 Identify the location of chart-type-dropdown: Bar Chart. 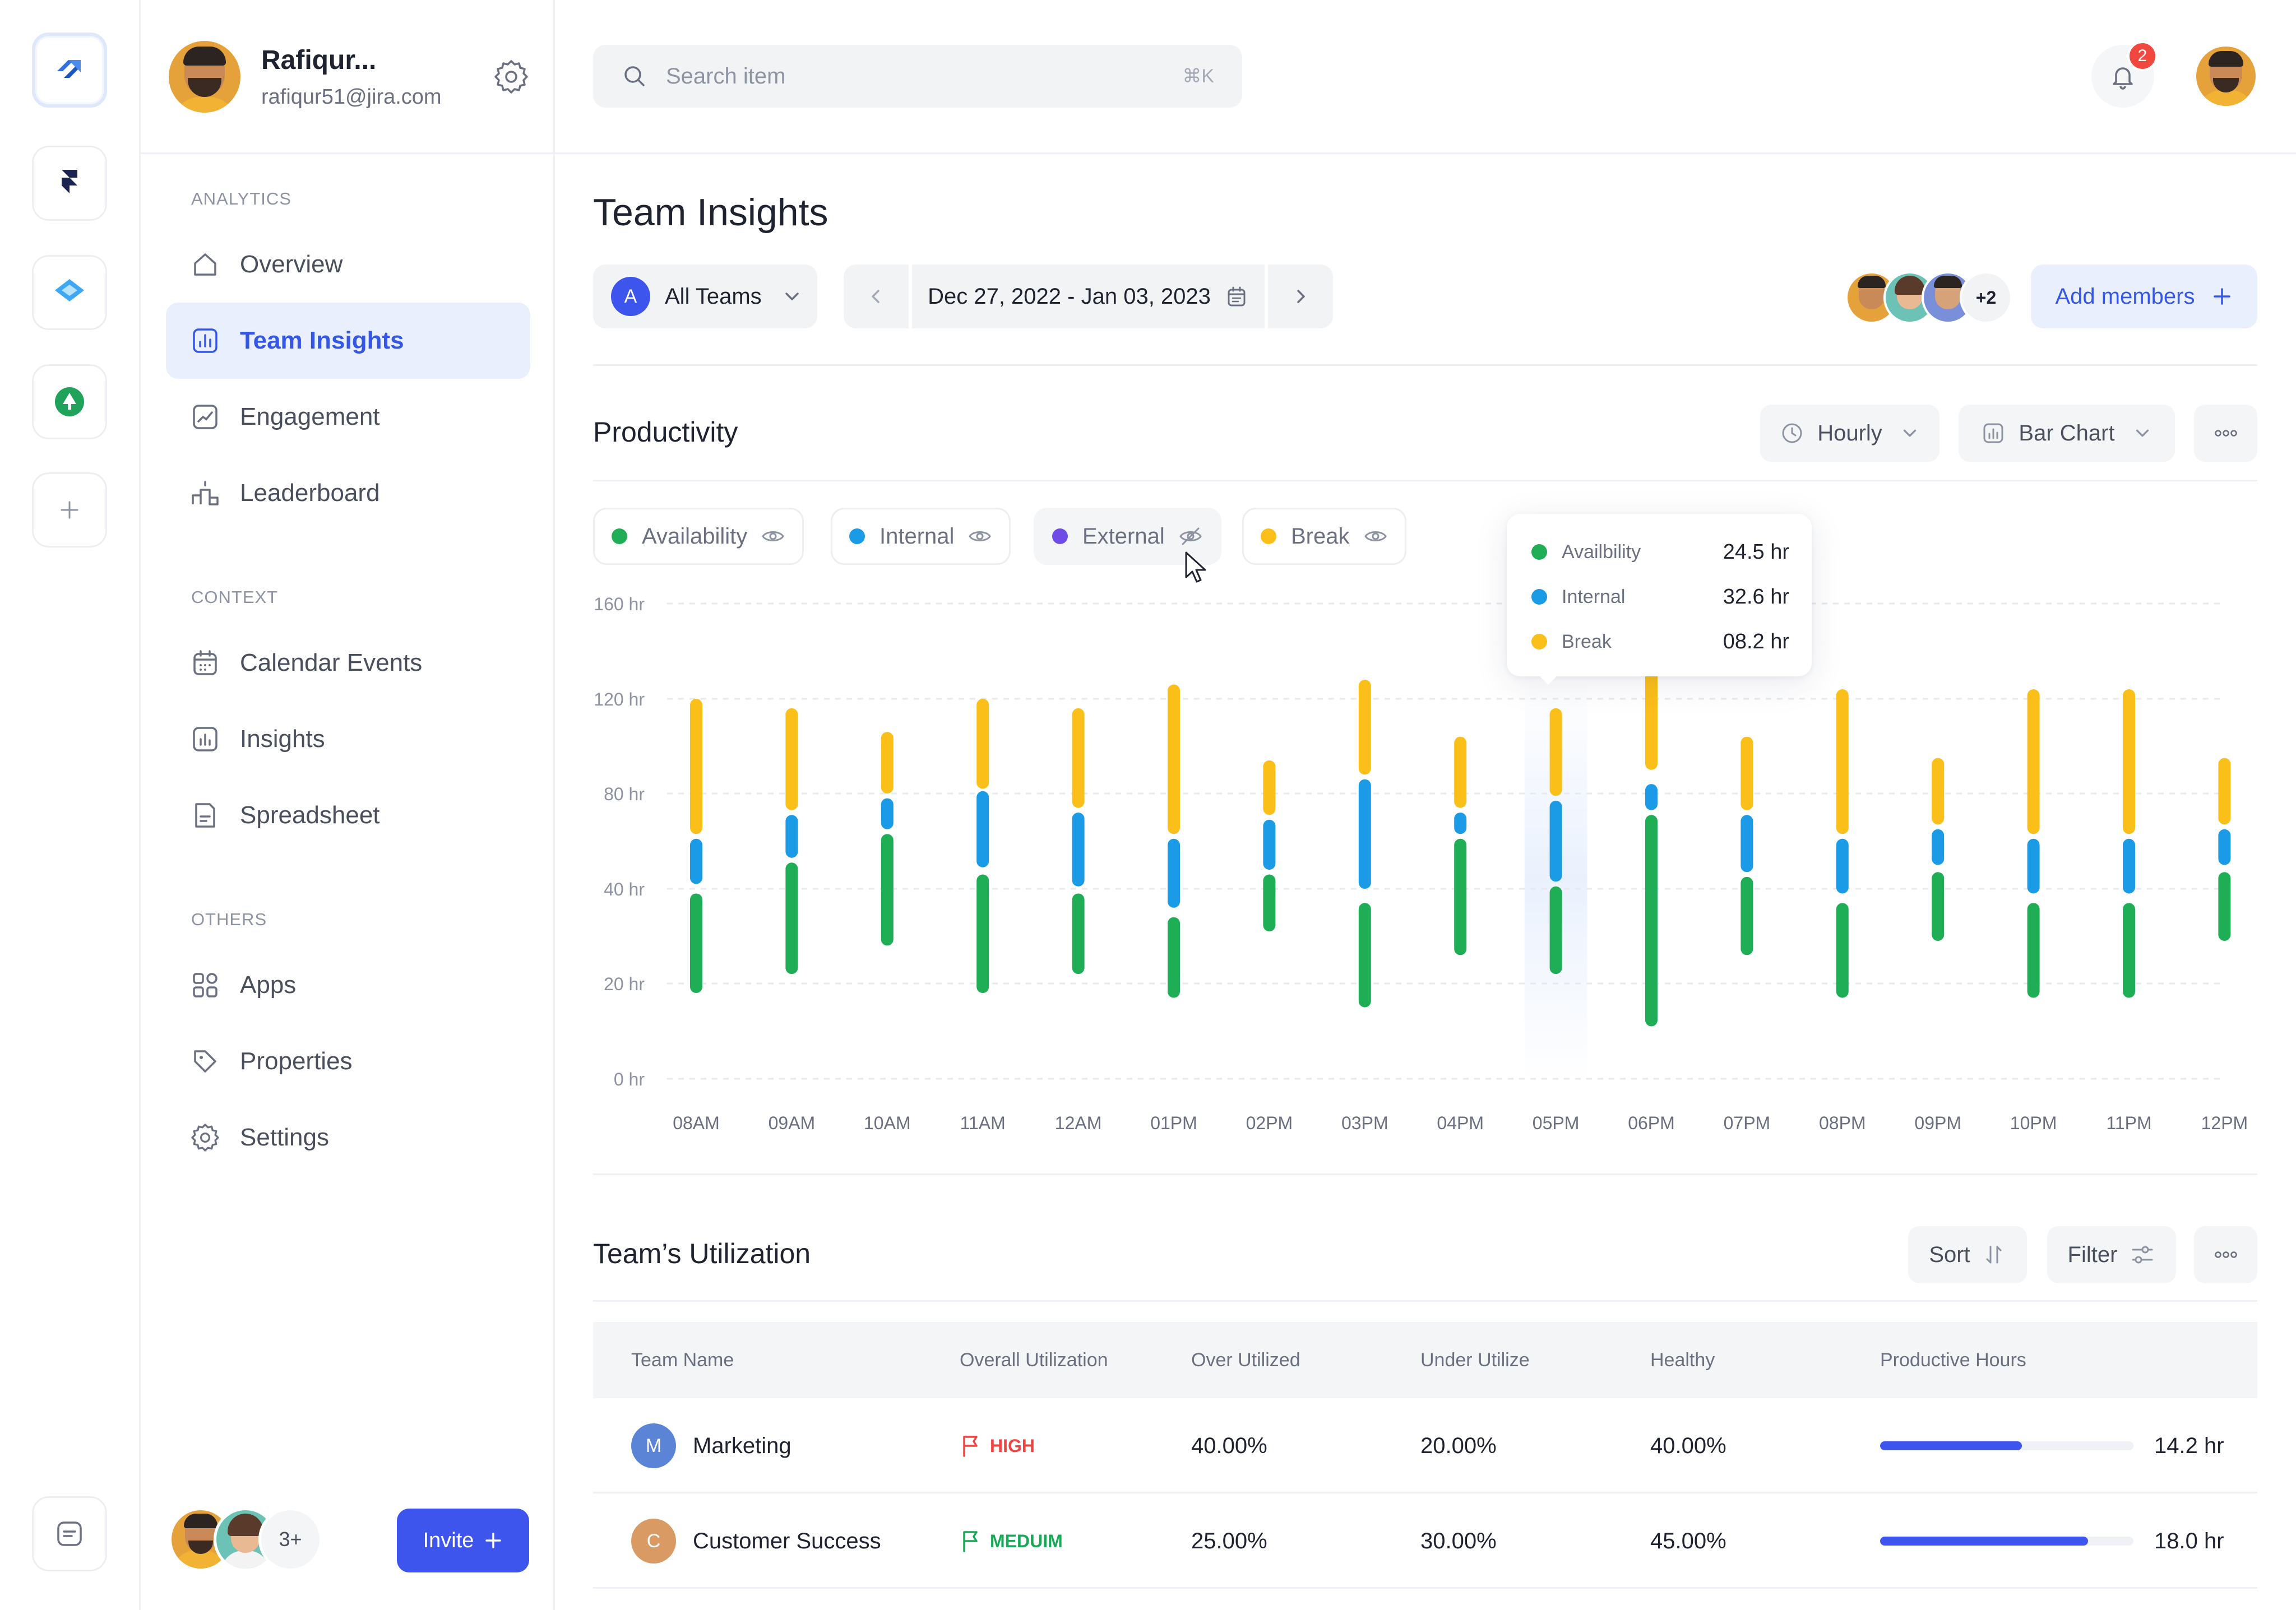
(2067, 433).